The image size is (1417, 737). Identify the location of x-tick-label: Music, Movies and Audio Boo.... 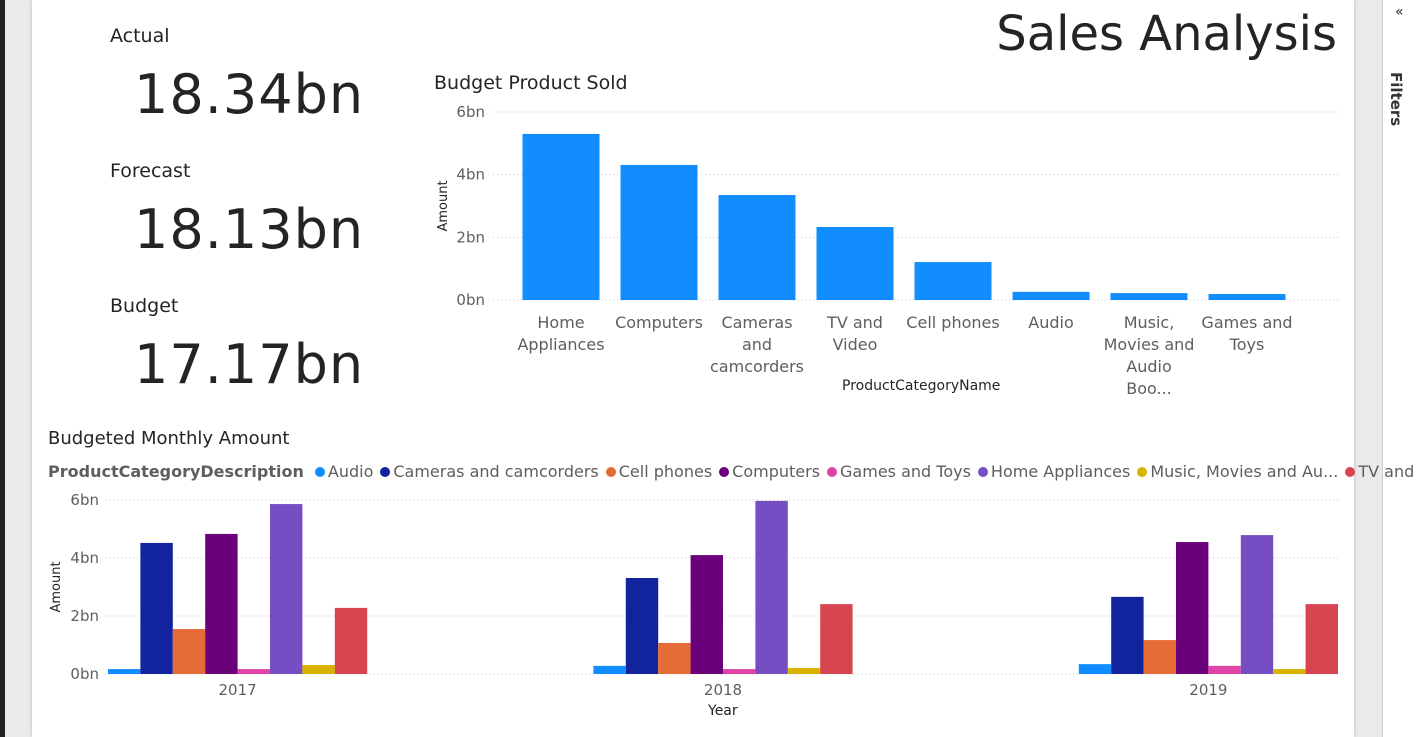
(1149, 355).